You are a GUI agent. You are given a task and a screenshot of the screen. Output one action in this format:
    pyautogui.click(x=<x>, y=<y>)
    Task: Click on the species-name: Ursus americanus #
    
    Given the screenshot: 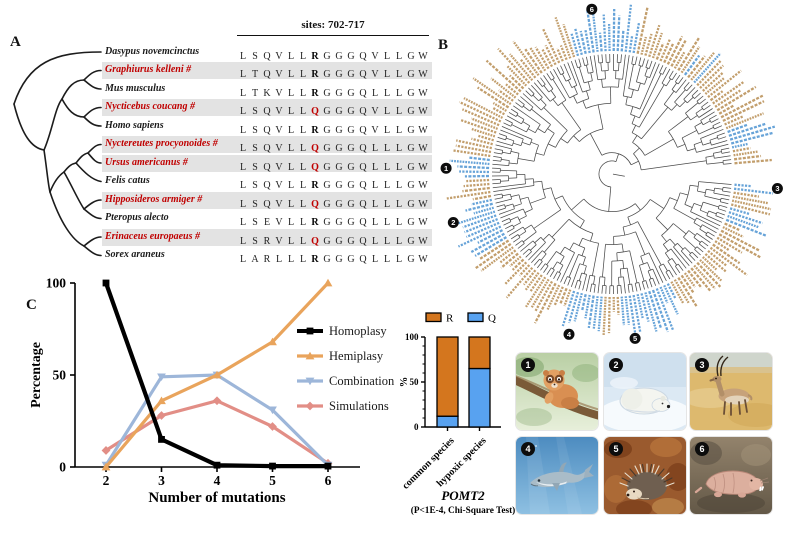 What is the action you would take?
    pyautogui.click(x=146, y=162)
    